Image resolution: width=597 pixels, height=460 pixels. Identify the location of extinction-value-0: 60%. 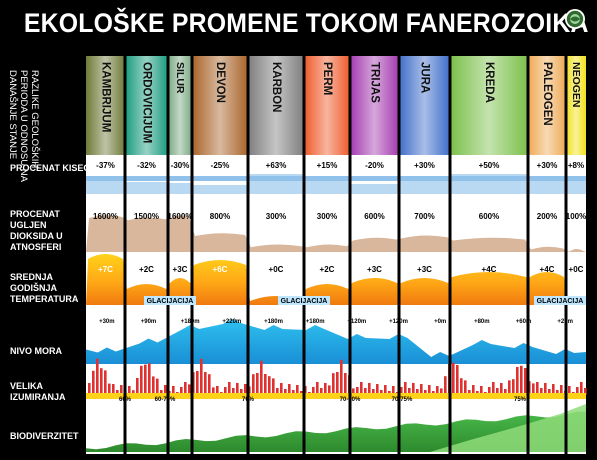
(125, 400).